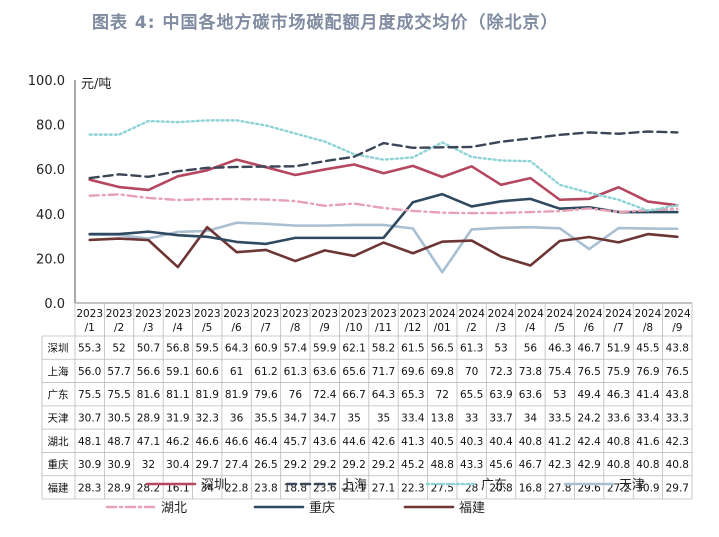 The width and height of the screenshot is (719, 537). What do you see at coordinates (236, 328) in the screenshot?
I see `category-label-month: /6` at bounding box center [236, 328].